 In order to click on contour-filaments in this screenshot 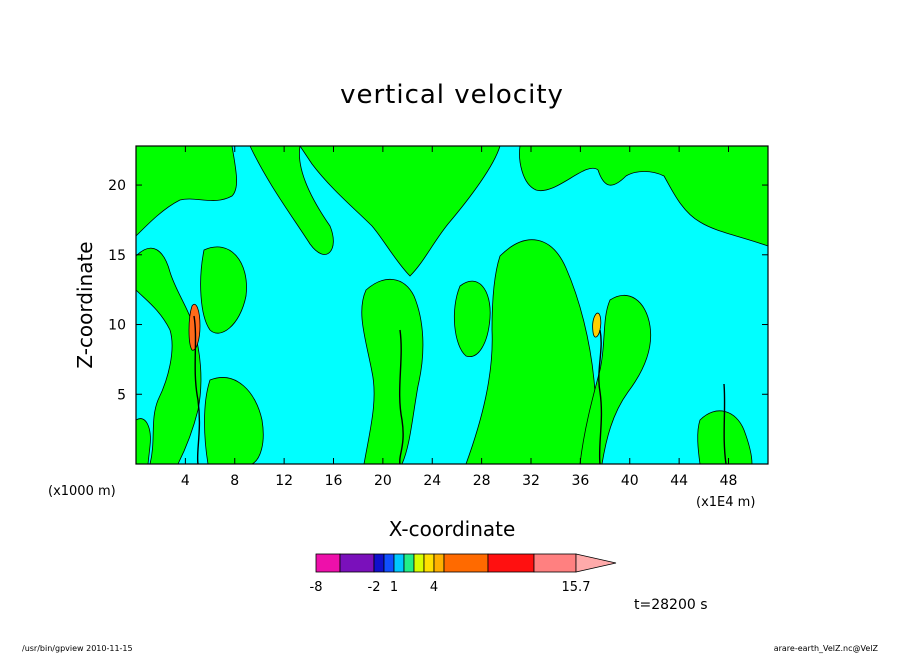, I will do `click(460, 390)`.